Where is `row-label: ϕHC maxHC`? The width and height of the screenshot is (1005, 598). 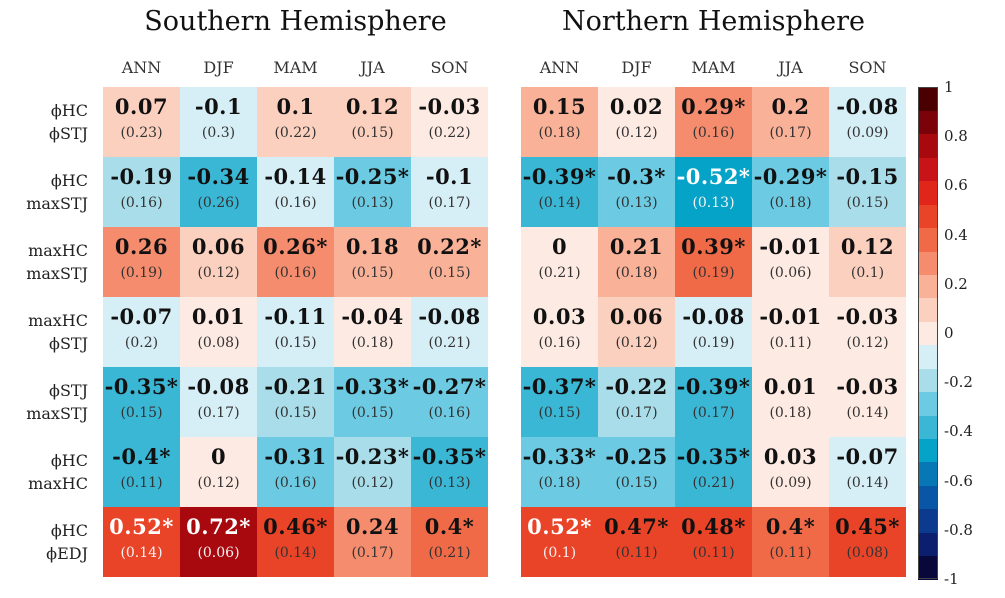 row-label: ϕHC maxHC is located at coordinates (44, 472).